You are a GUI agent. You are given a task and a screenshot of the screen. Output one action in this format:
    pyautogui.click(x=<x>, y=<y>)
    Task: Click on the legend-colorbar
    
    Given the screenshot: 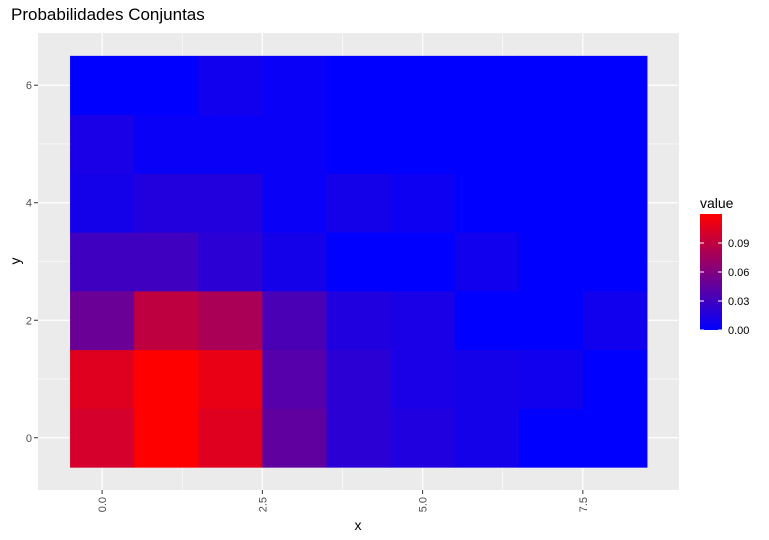 What is the action you would take?
    pyautogui.click(x=711, y=272)
    